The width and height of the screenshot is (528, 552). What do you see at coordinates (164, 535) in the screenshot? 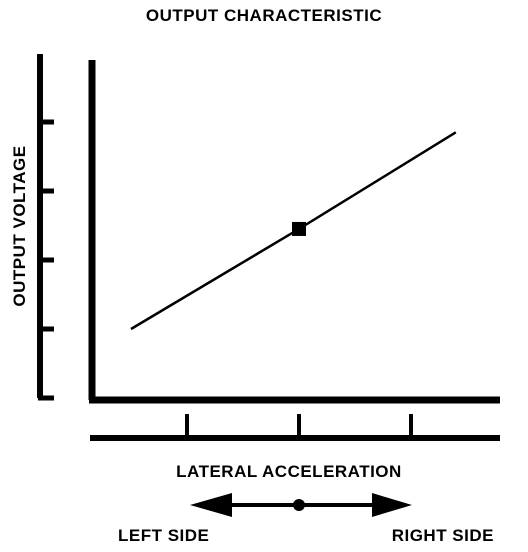
I see `left-side-label: LEFT SIDE` at bounding box center [164, 535].